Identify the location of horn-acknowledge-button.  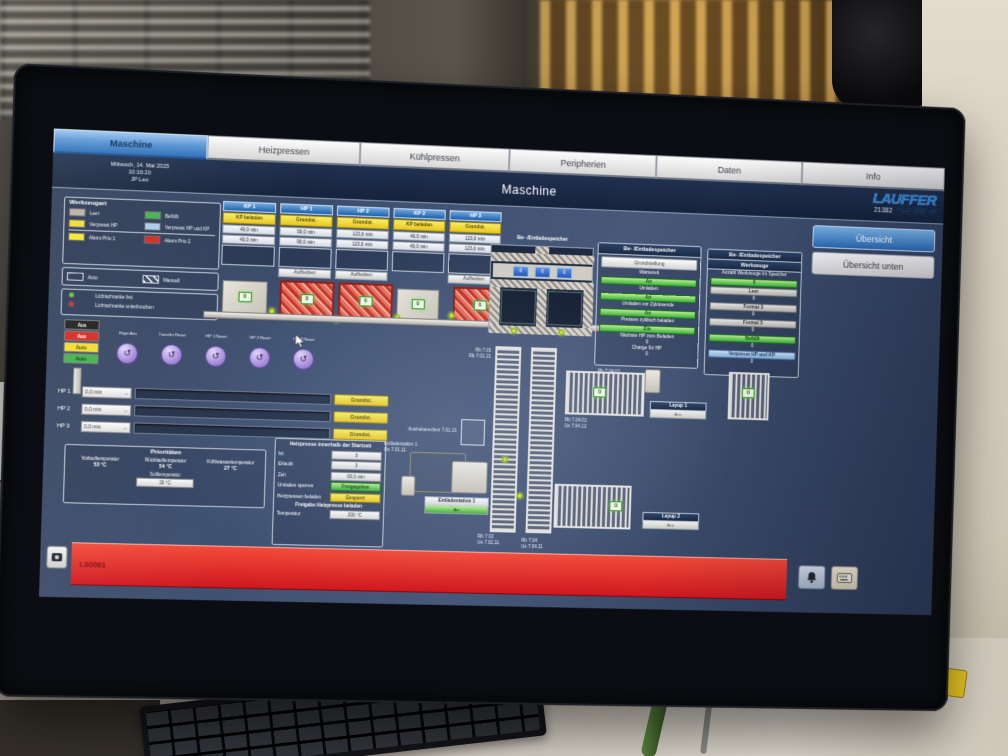
(811, 577).